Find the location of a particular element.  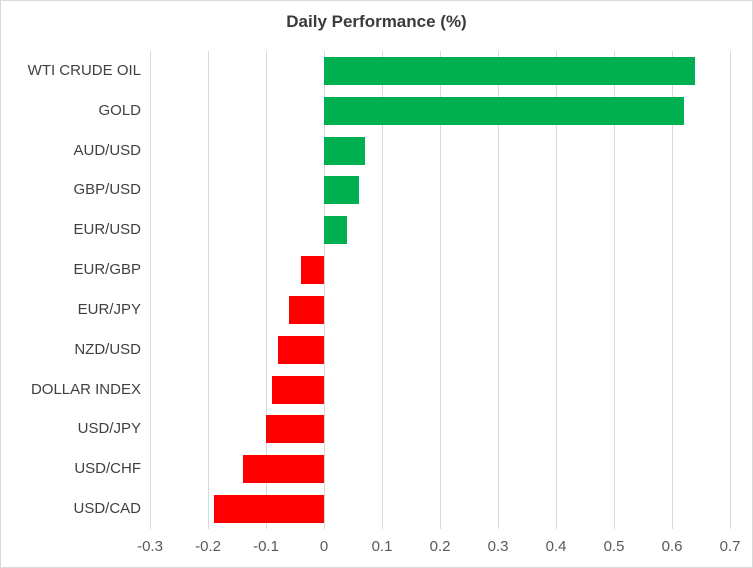

x-tick-label: 0.4 is located at coordinates (556, 546).